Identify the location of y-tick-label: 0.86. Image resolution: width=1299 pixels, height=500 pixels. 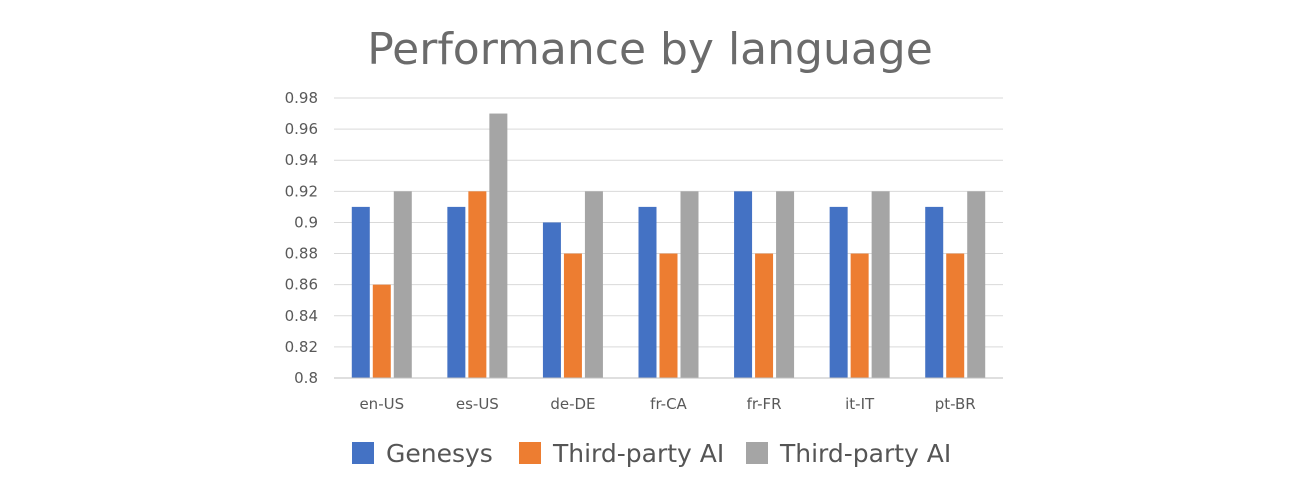
(301, 285).